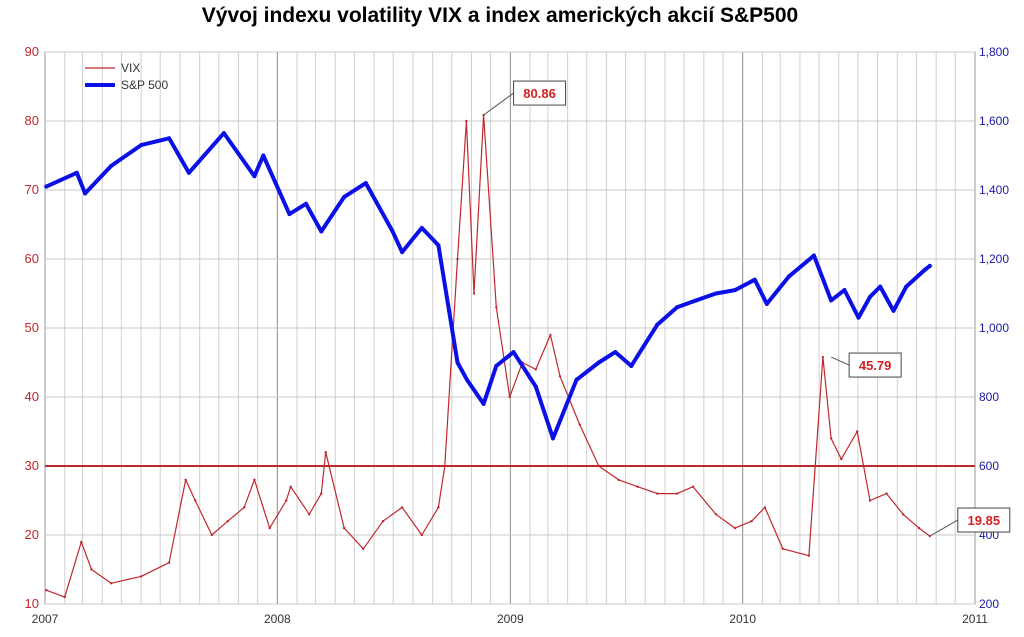 This screenshot has width=1024, height=637. Describe the element at coordinates (989, 466) in the screenshot. I see `right-tick-label: 600` at that location.